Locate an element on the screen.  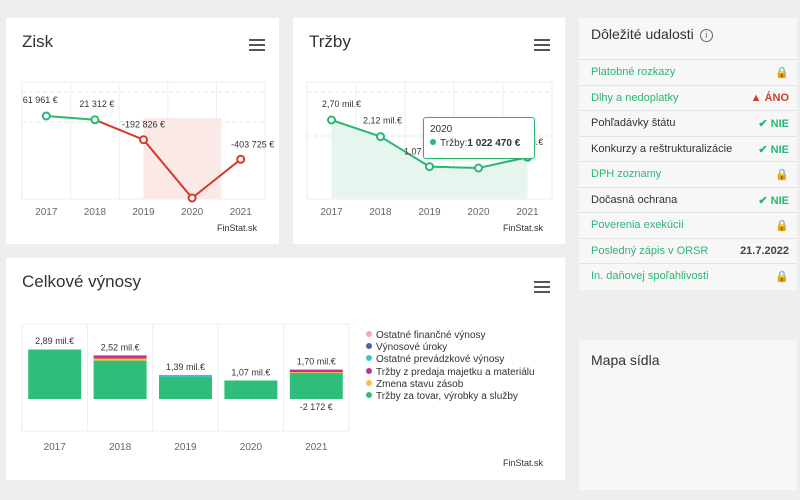
vynosy-x-tick-label: 2019 is located at coordinates (185, 447).